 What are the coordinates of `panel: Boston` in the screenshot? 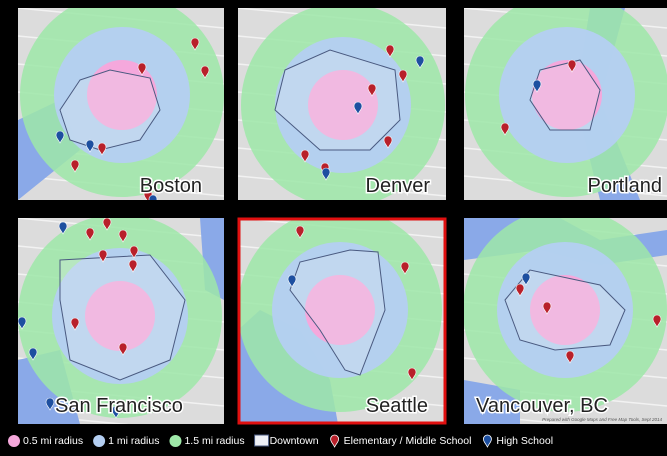 It's located at (121, 104).